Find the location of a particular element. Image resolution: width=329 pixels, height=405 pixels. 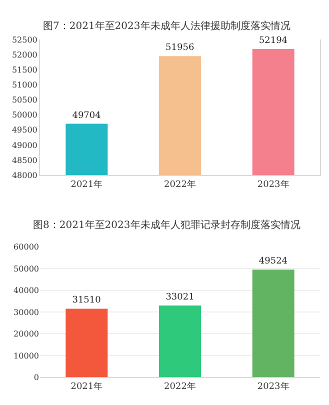

y-tick-label: 48500 is located at coordinates (25, 160).